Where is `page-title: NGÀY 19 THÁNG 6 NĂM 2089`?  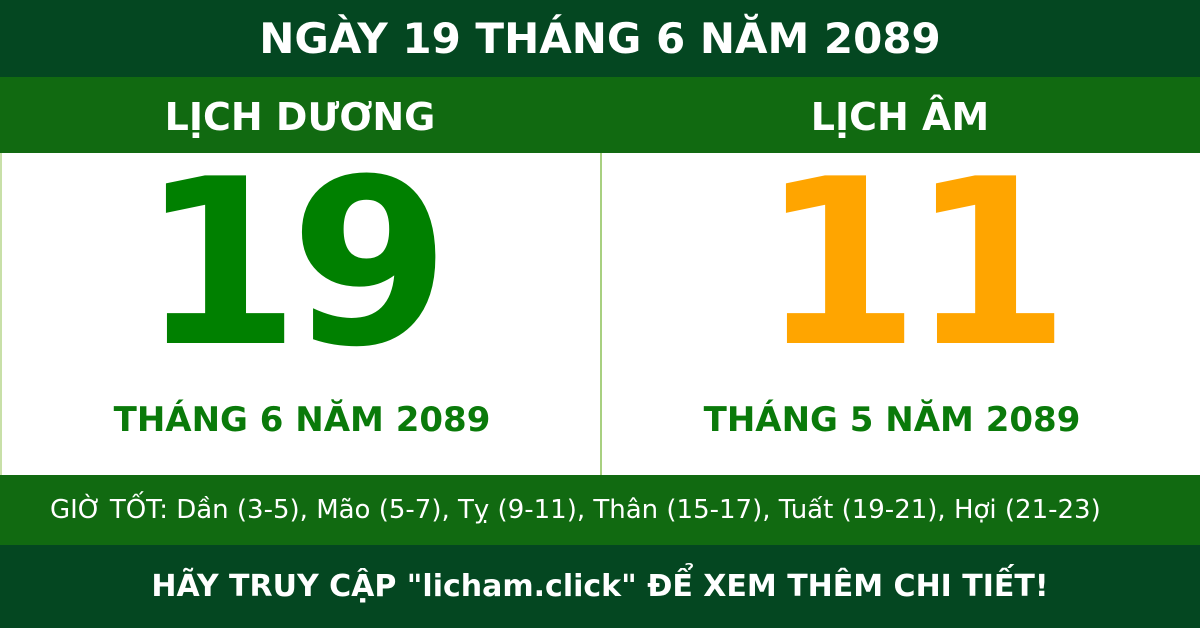
page-title: NGÀY 19 THÁNG 6 NĂM 2089 is located at coordinates (600, 38).